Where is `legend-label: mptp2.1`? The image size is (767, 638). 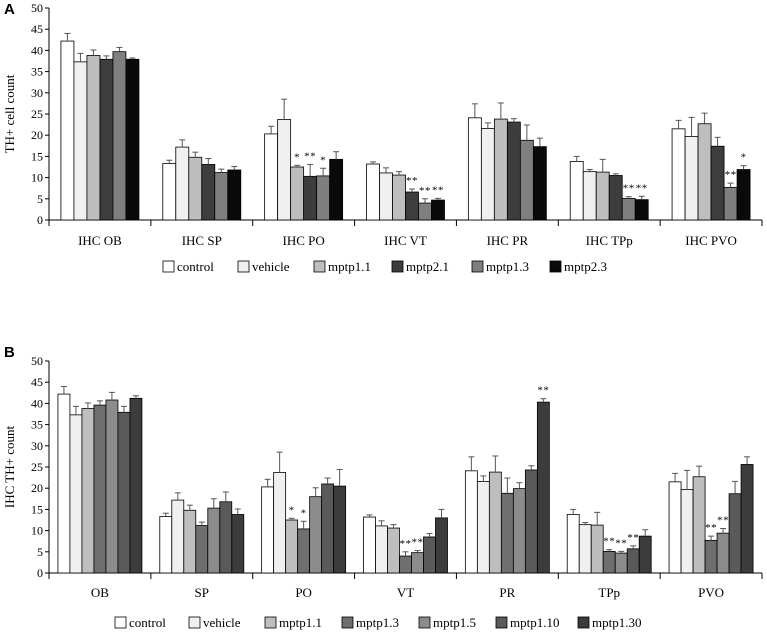
legend-label: mptp2.1 is located at coordinates (427, 266).